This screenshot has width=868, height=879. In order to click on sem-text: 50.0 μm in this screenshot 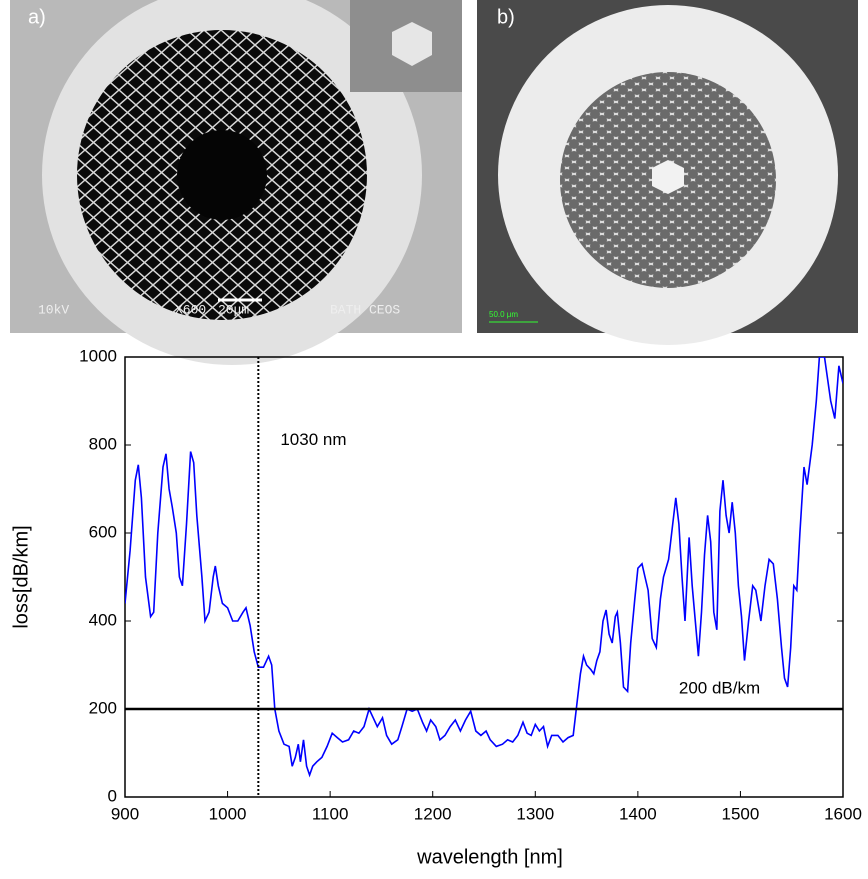, I will do `click(503, 314)`.